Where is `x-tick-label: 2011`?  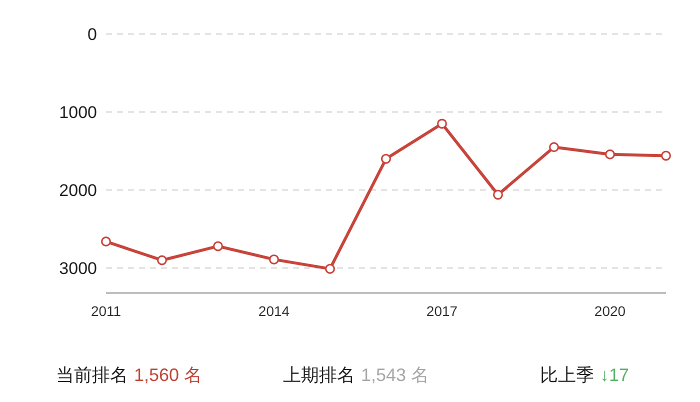 x-tick-label: 2011 is located at coordinates (106, 311).